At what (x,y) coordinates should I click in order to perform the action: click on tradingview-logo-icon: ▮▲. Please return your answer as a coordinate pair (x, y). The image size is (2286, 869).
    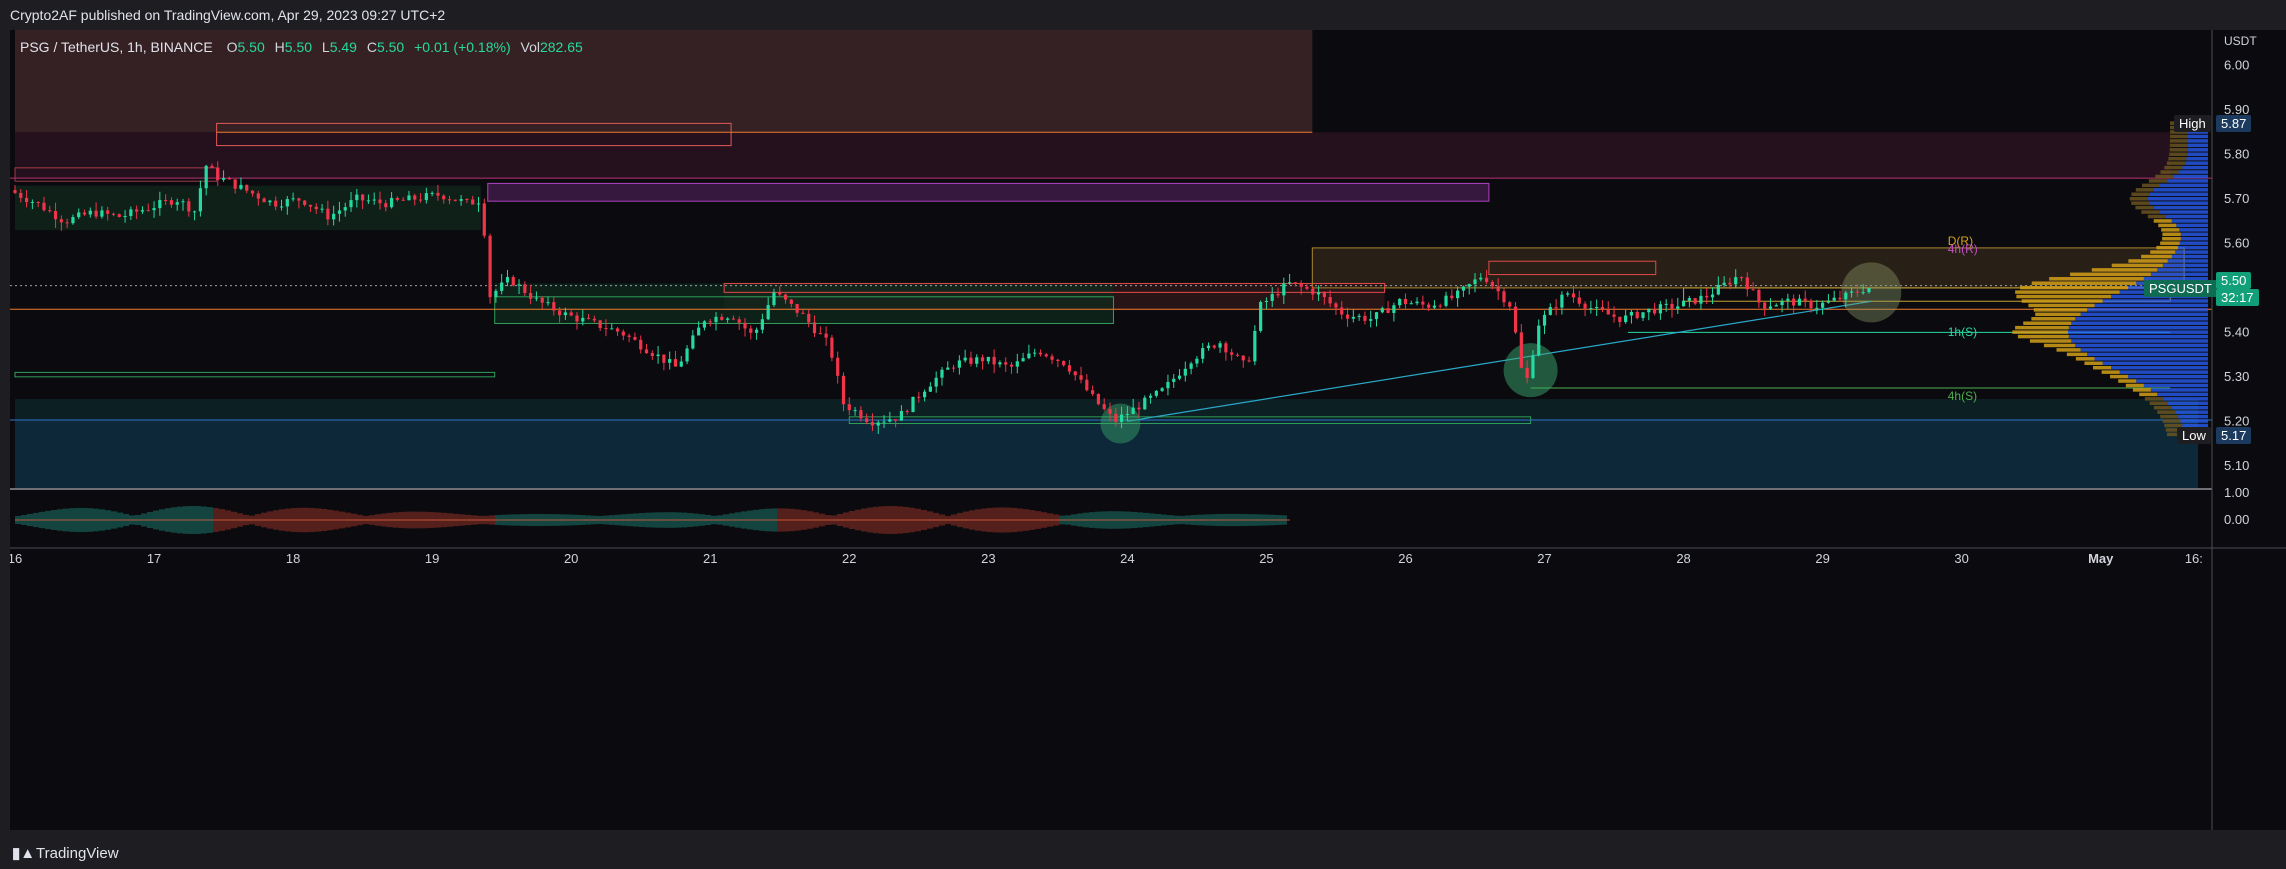
    Looking at the image, I should click on (24, 853).